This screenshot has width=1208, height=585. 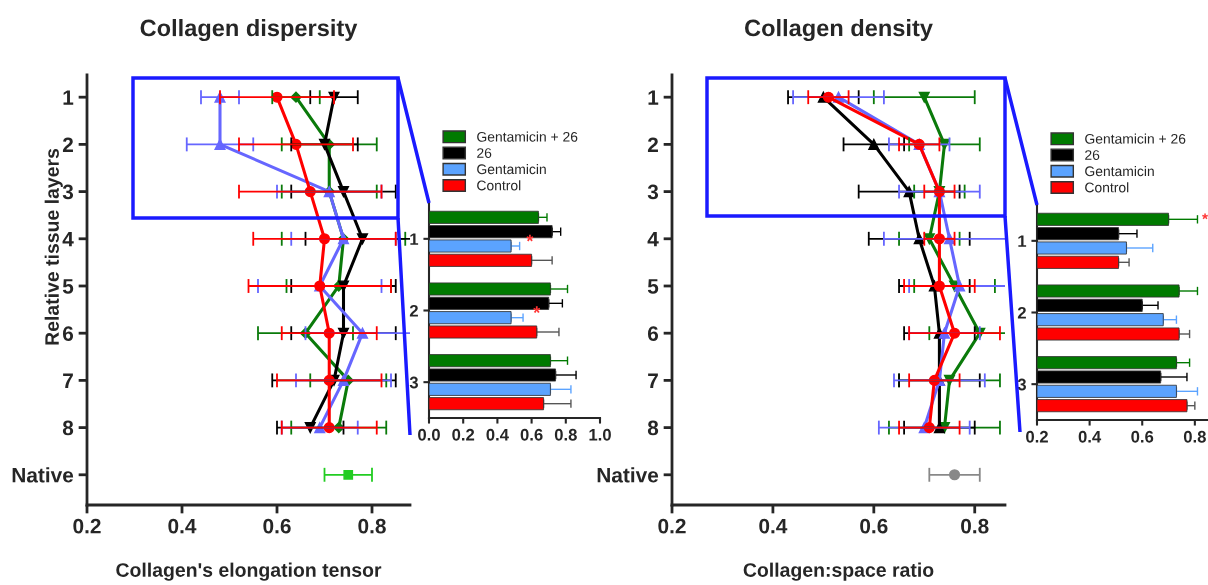 What do you see at coordinates (429, 434) in the screenshot?
I see `x-tick-label: 0.0` at bounding box center [429, 434].